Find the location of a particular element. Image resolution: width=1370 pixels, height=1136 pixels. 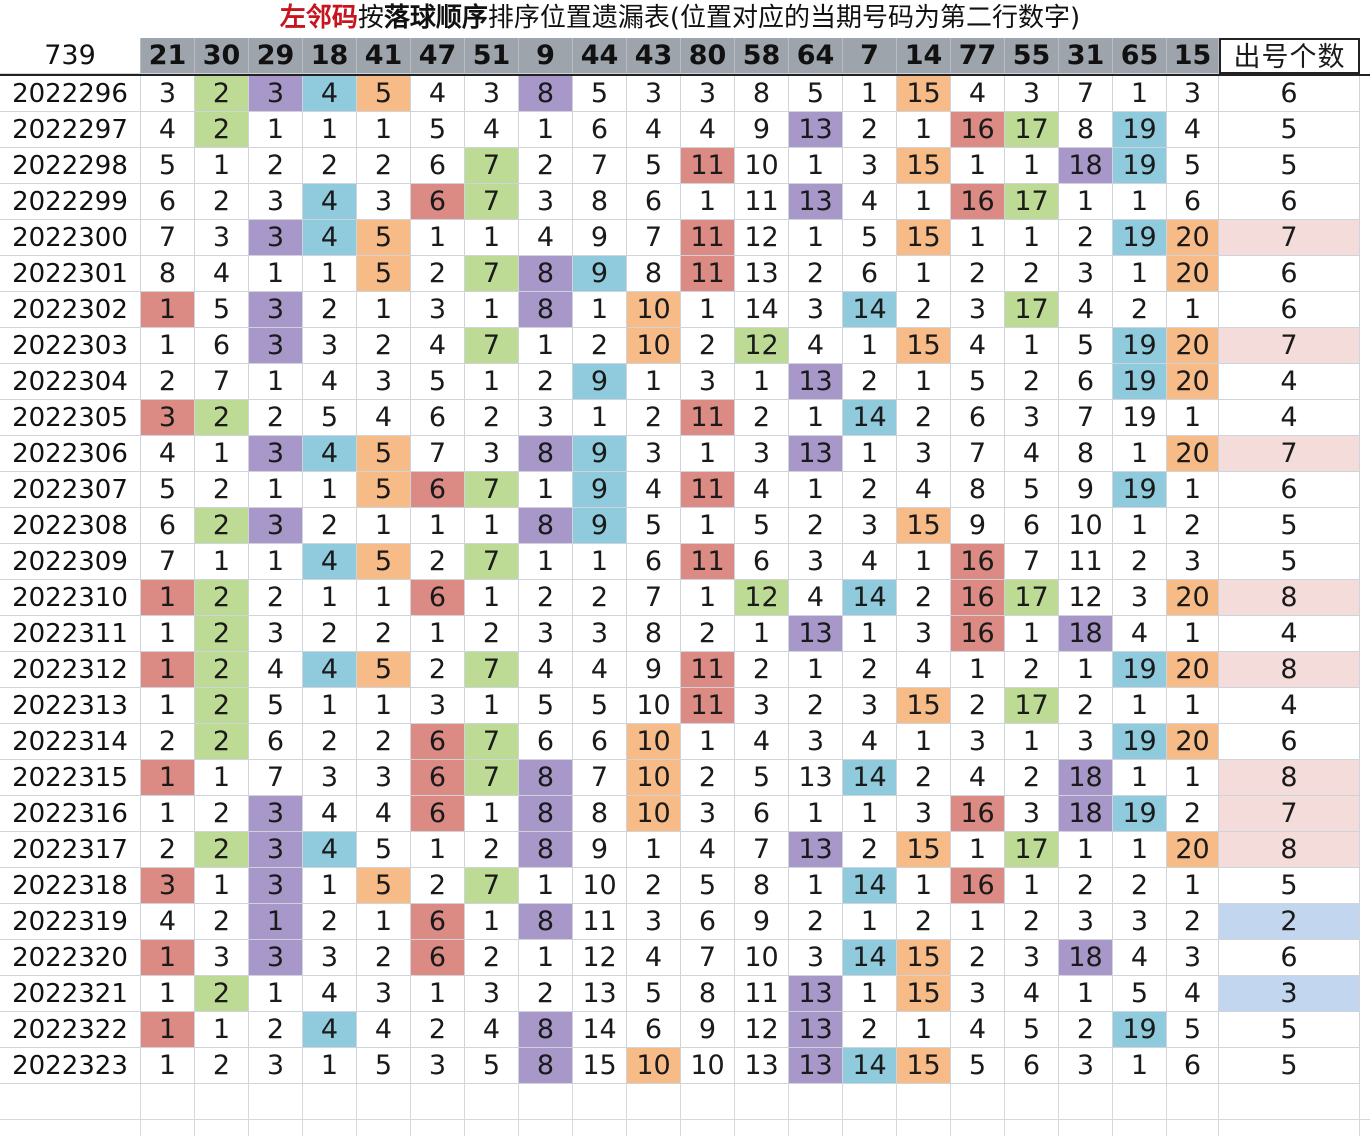

omission-cell: 12 is located at coordinates (762, 238).